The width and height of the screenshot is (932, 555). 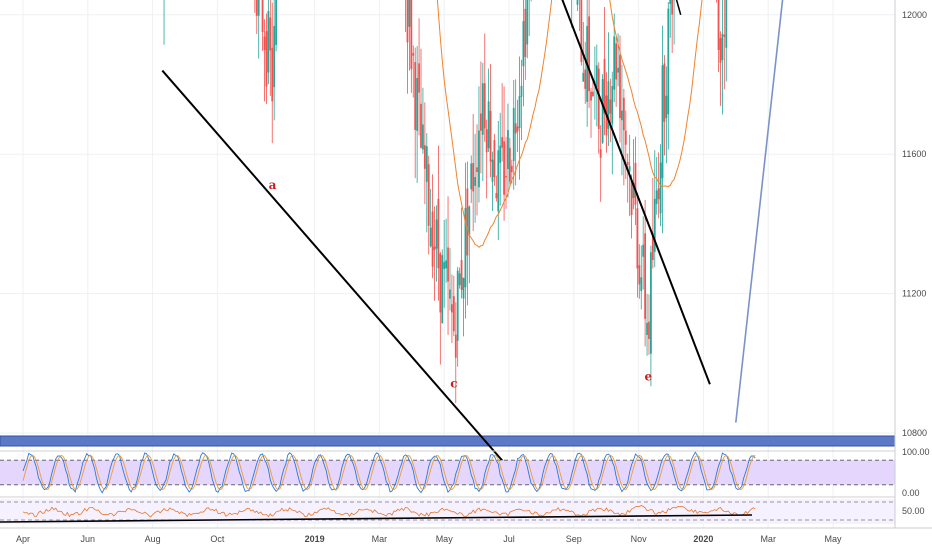 What do you see at coordinates (445, 539) in the screenshot?
I see `time-tick-label: May` at bounding box center [445, 539].